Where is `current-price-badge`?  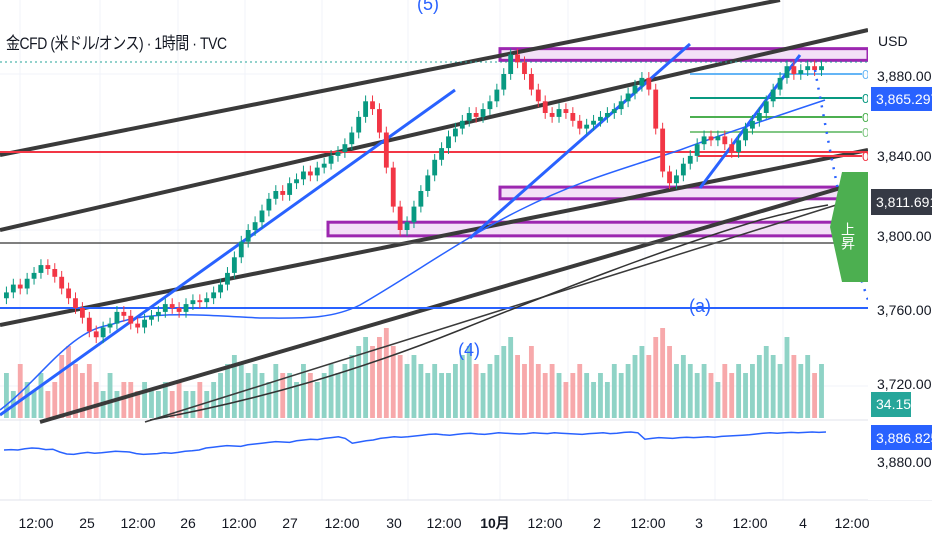 current-price-badge is located at coordinates (901, 202).